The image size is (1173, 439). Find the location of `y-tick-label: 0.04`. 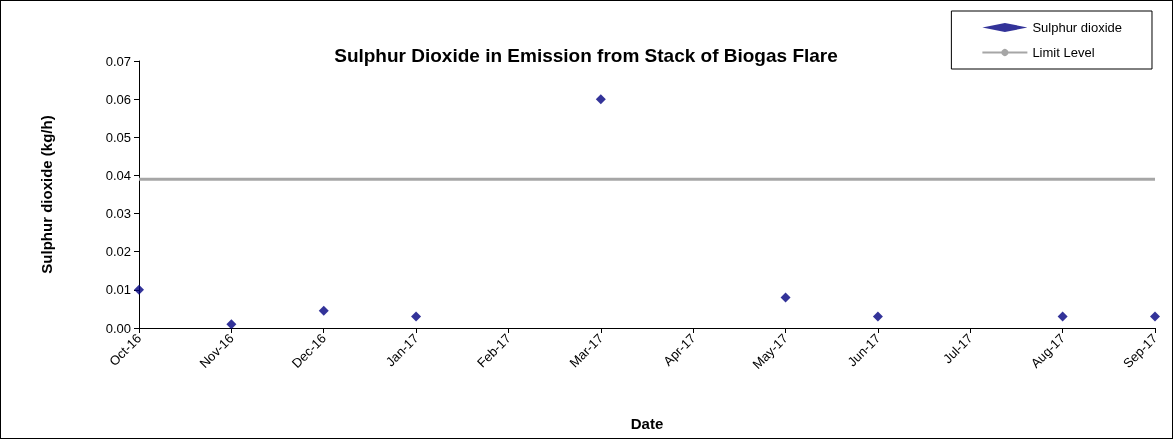

y-tick-label: 0.04 is located at coordinates (118, 175).